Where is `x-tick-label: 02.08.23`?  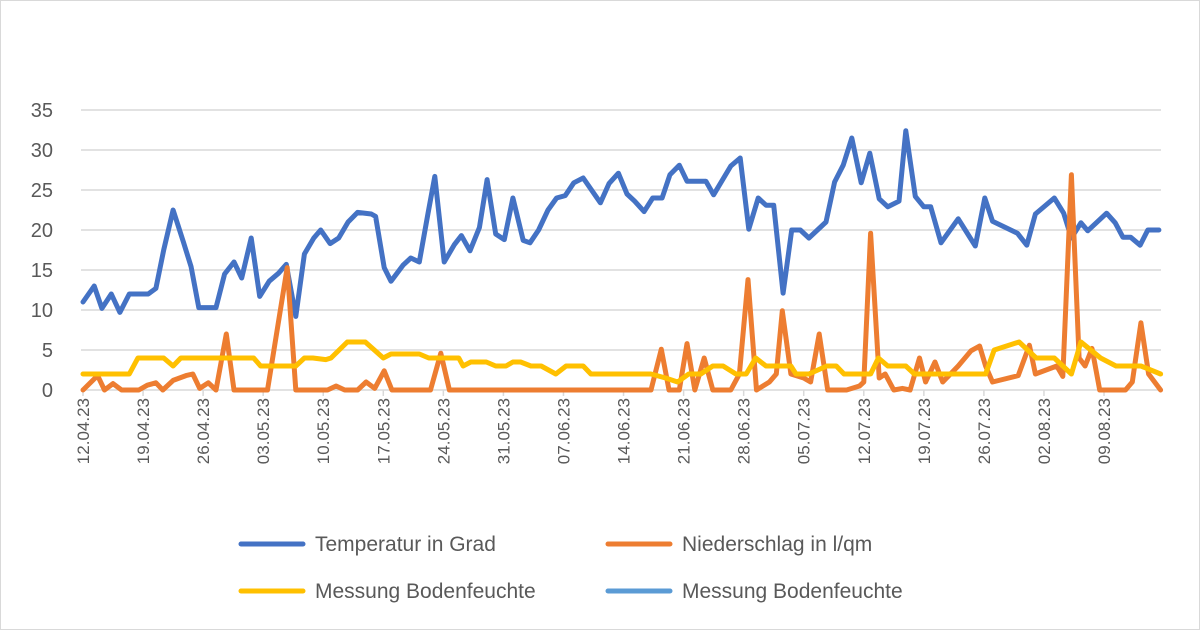 x-tick-label: 02.08.23 is located at coordinates (1044, 431).